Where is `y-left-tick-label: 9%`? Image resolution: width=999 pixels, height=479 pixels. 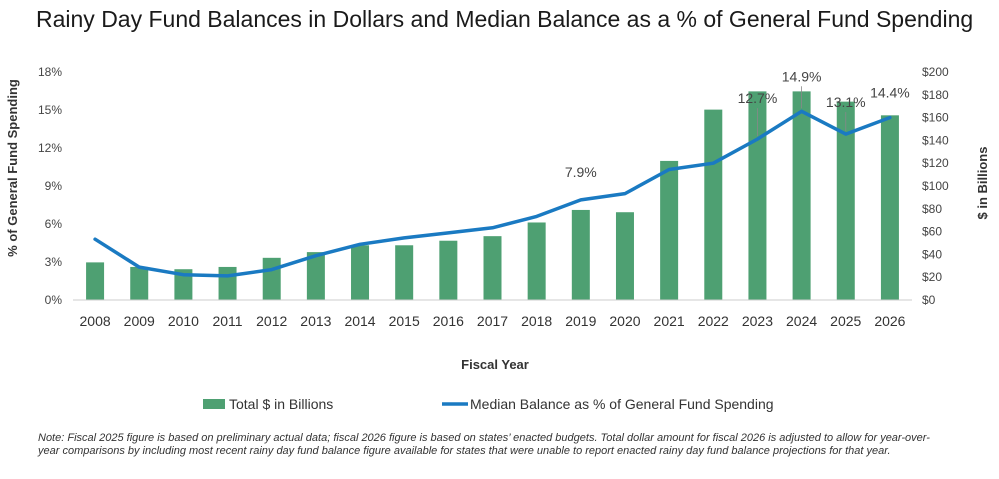 y-left-tick-label: 9% is located at coordinates (54, 186).